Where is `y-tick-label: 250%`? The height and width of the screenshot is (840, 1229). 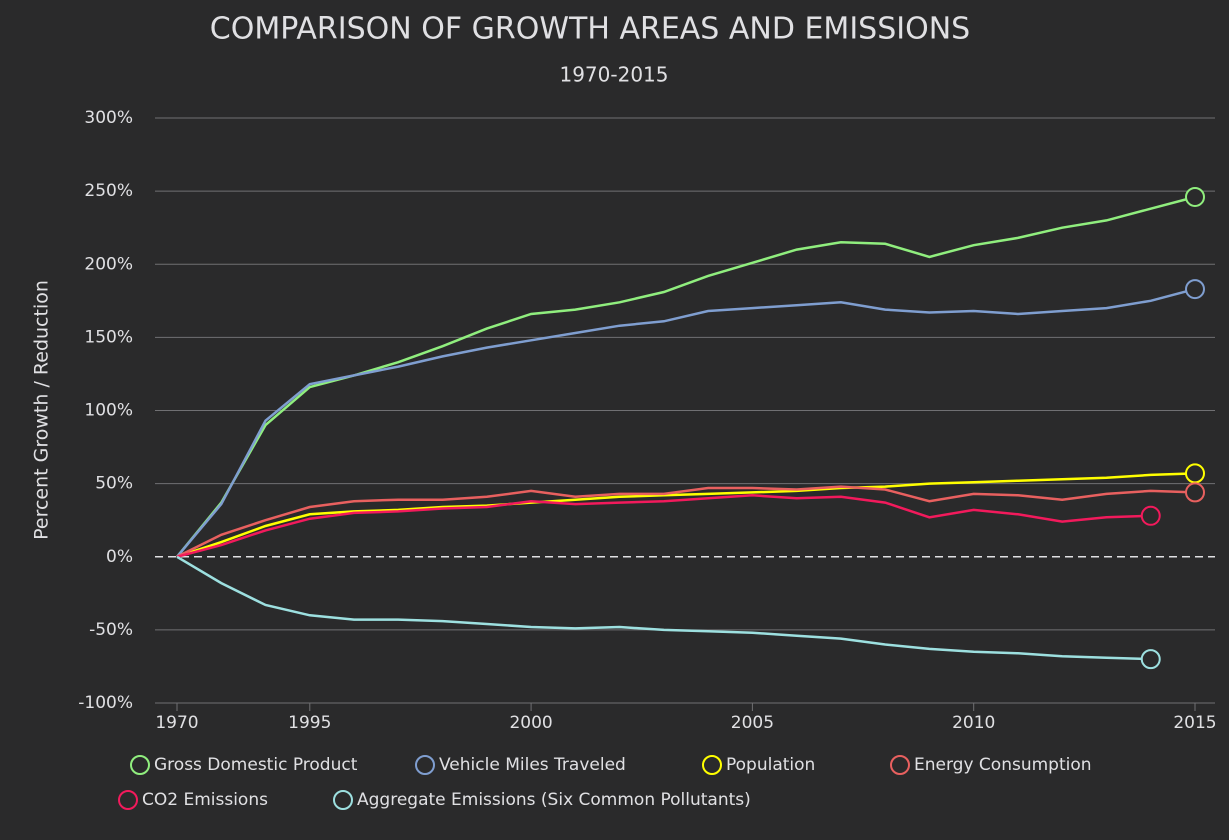
y-tick-label: 250% is located at coordinates (108, 191).